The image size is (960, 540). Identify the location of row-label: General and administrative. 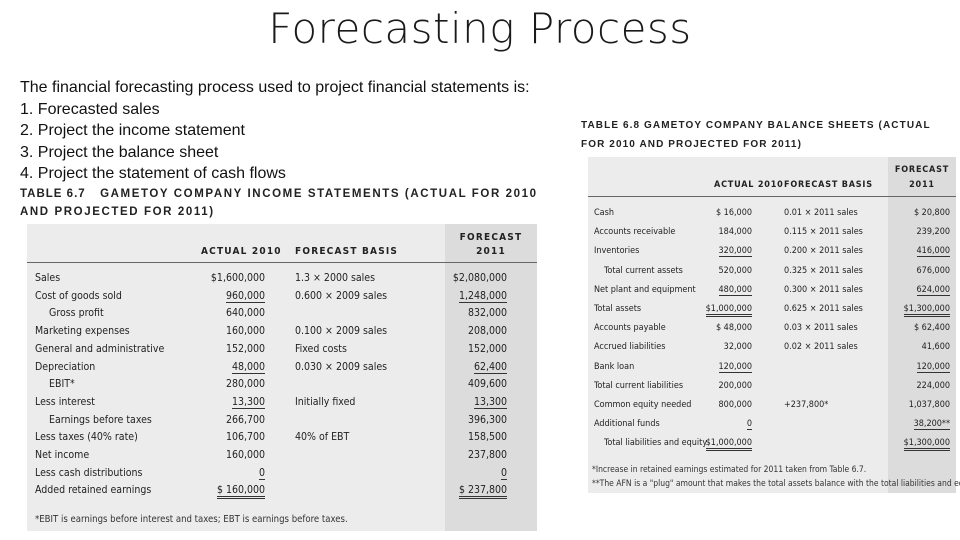
(100, 348).